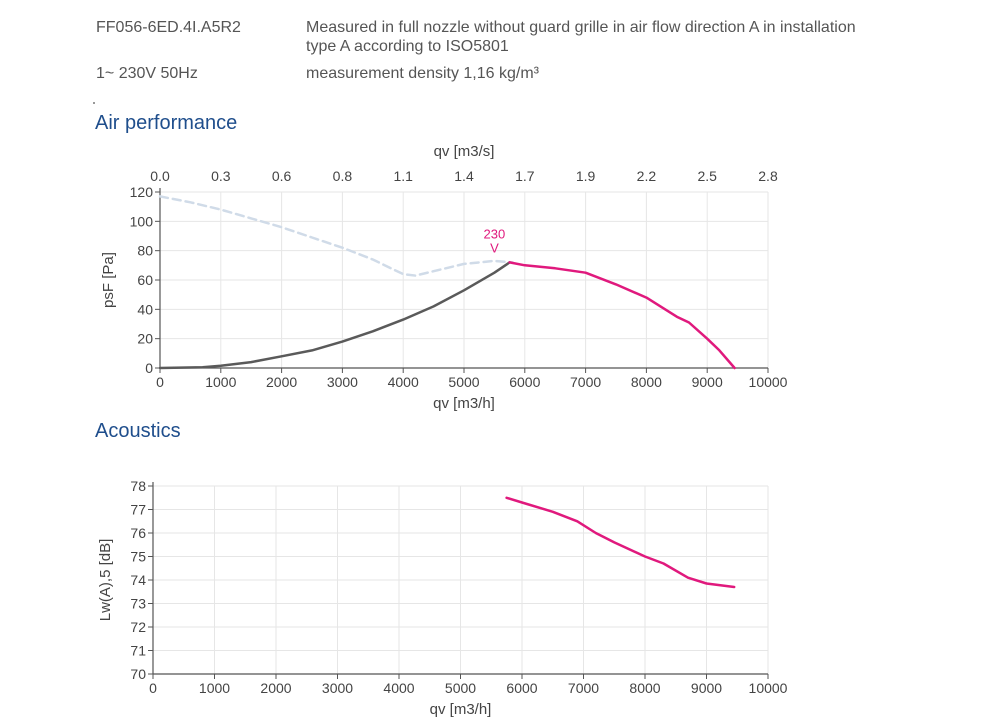 This screenshot has width=1000, height=728. What do you see at coordinates (138, 651) in the screenshot?
I see `y-tick-label: 71` at bounding box center [138, 651].